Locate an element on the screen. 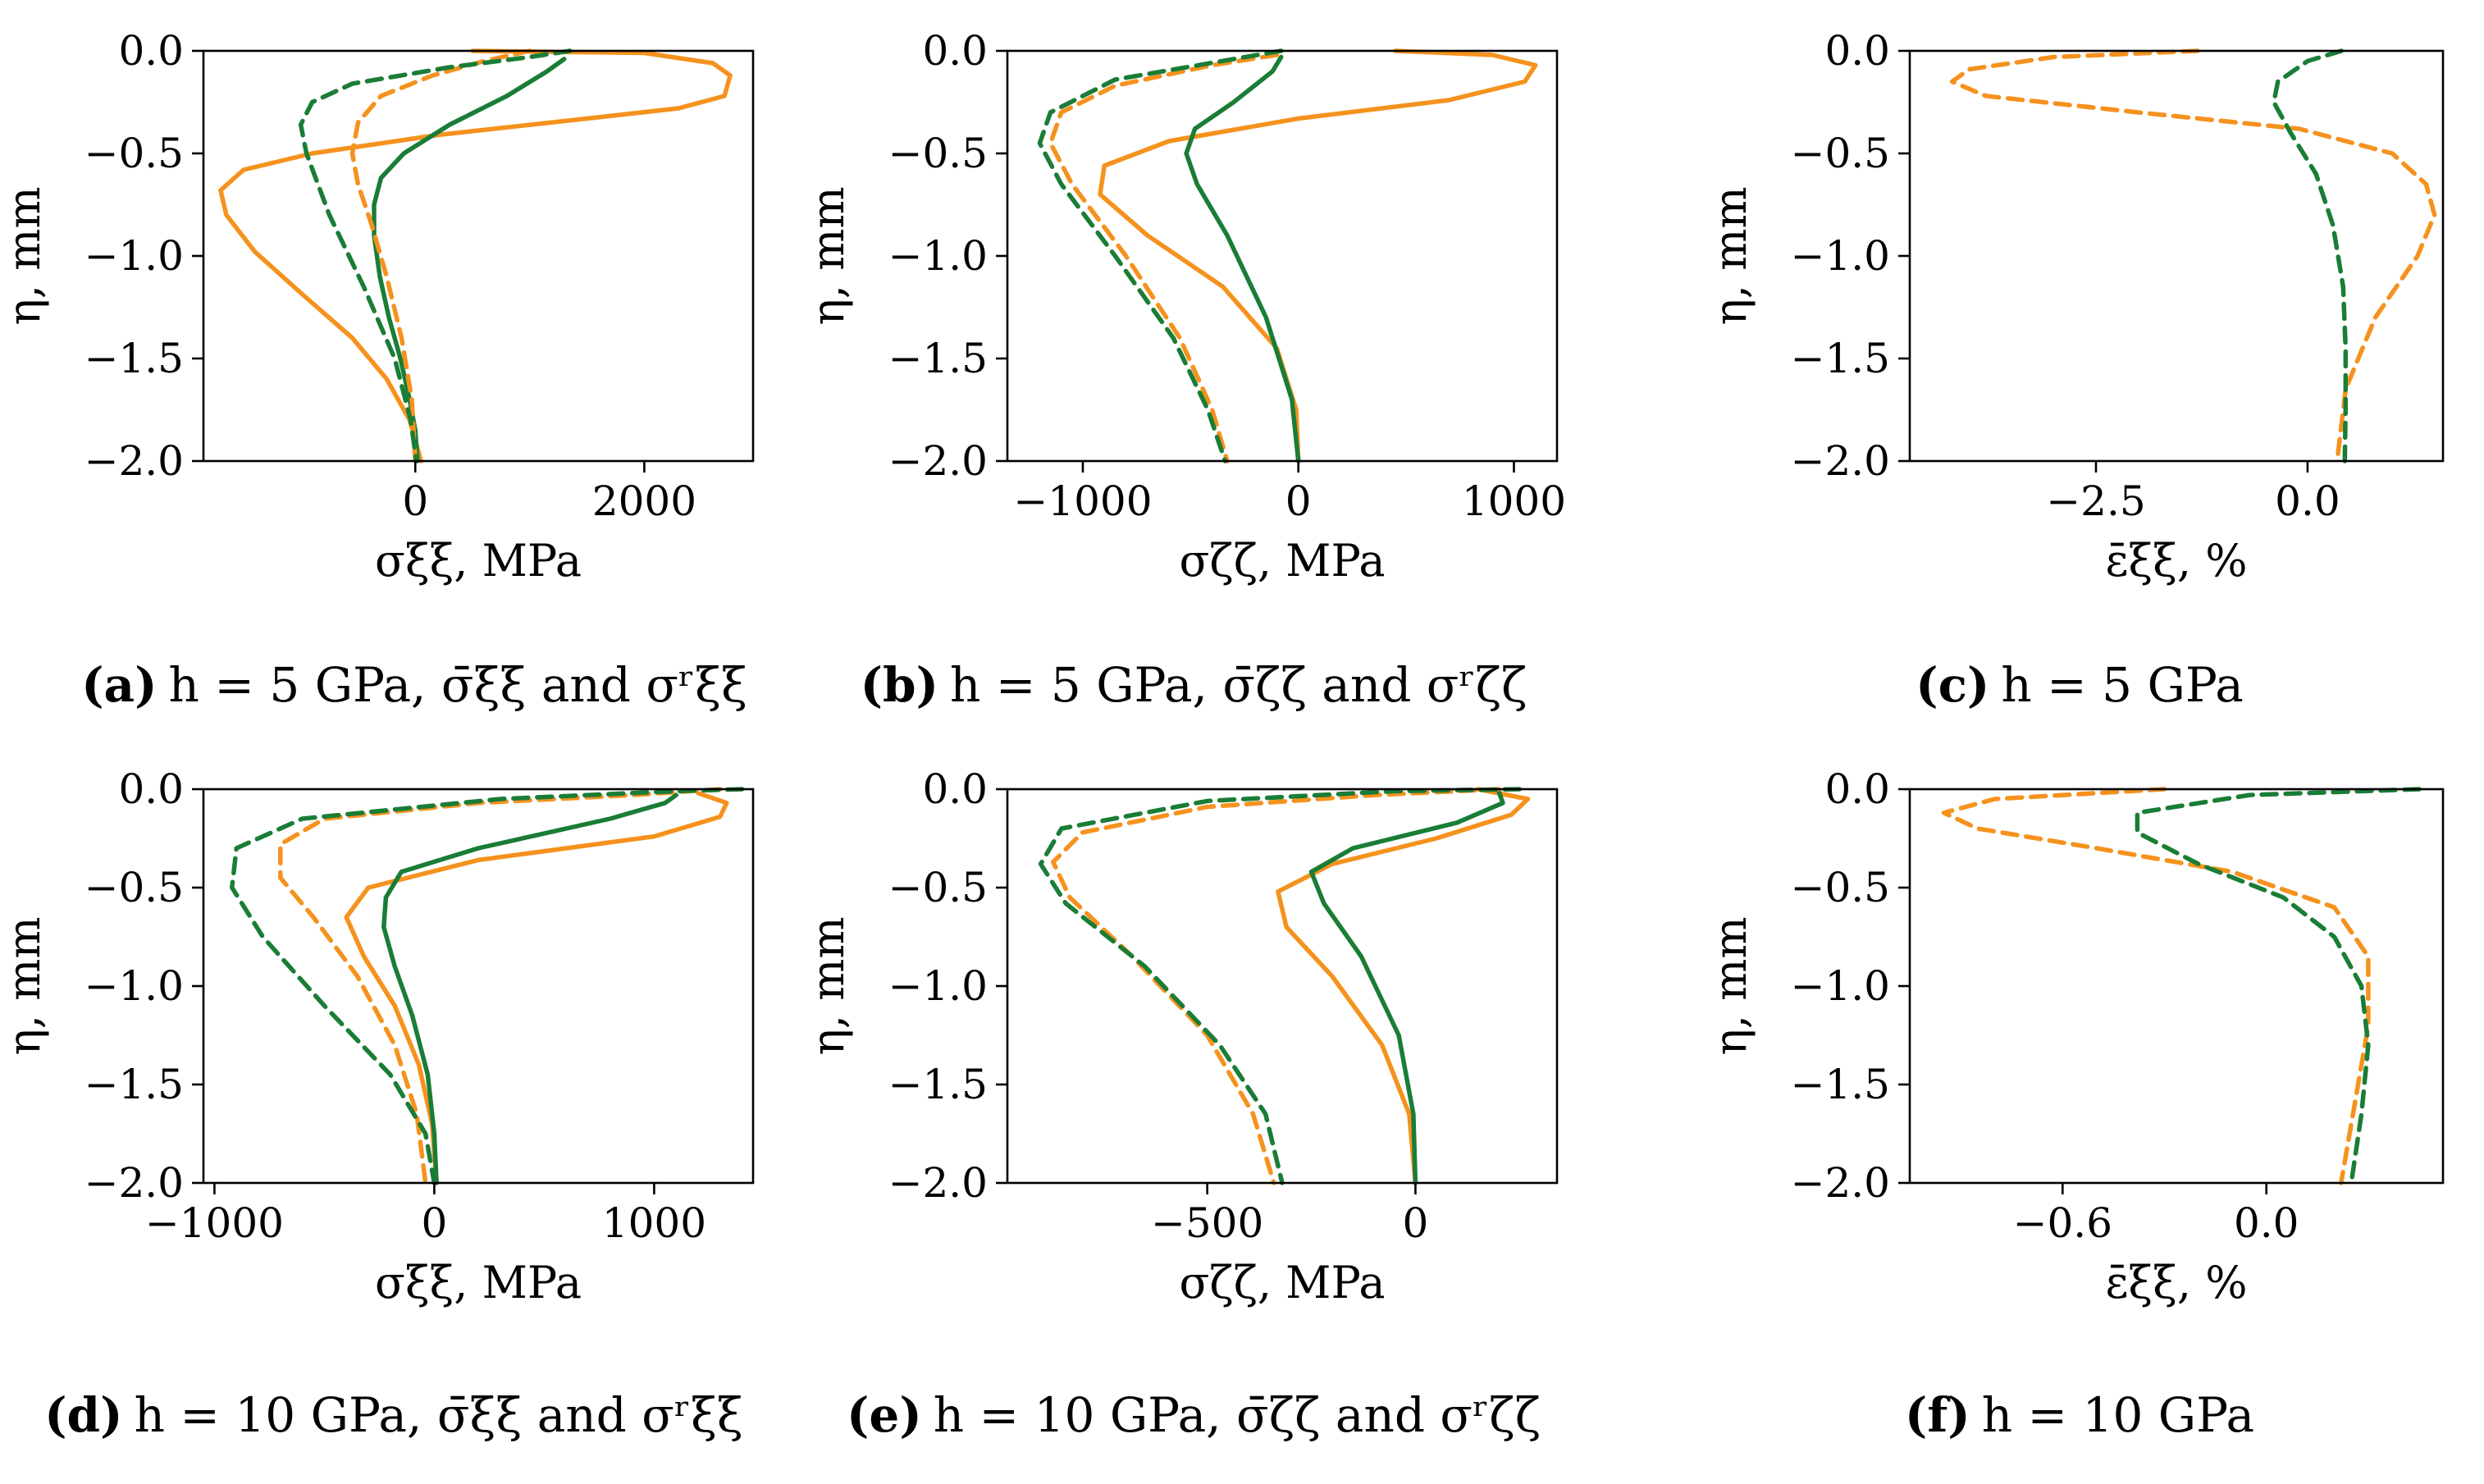 Image resolution: width=2484 pixels, height=1484 pixels. x-tick-label: 2000 is located at coordinates (644, 501).